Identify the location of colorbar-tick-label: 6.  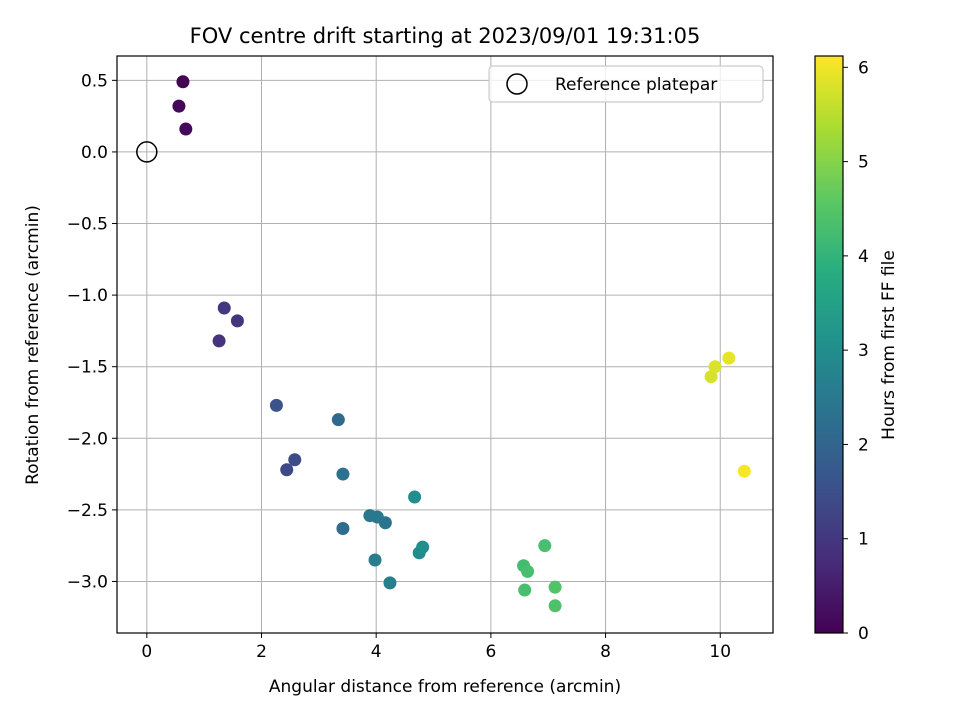
(863, 68).